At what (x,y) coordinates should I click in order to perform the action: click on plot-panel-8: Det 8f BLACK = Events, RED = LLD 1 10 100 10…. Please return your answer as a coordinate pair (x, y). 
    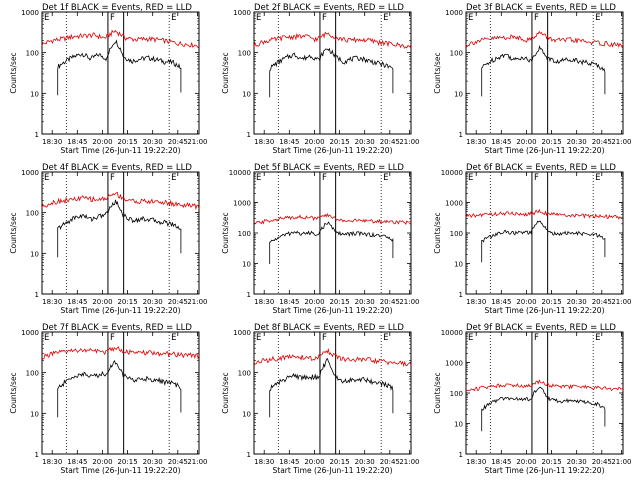
    Looking at the image, I should click on (320, 399).